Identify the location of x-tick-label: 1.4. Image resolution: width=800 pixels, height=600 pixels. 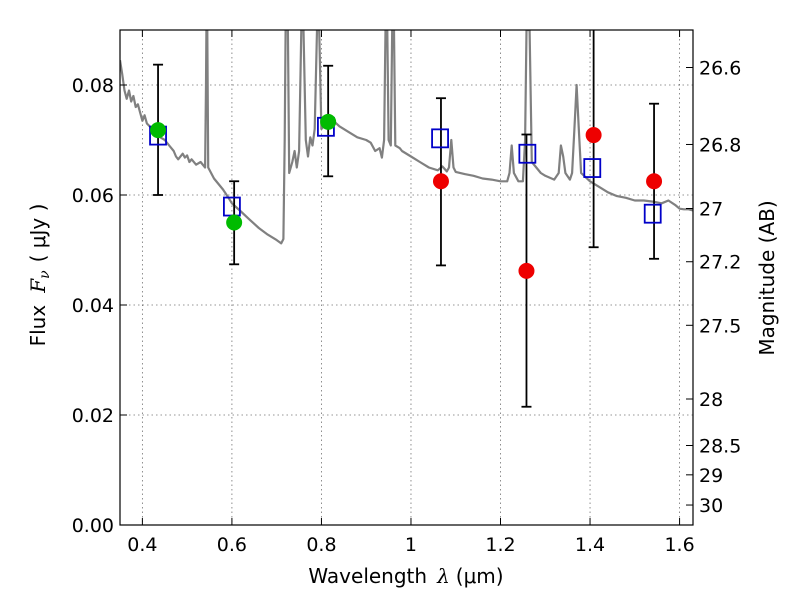
(590, 545).